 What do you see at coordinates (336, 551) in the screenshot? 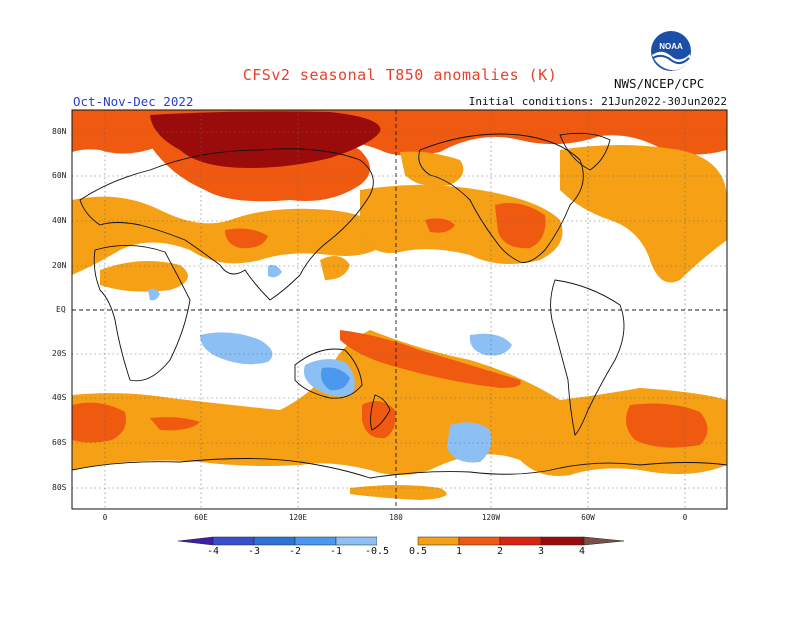
I see `colorbar-label: -1` at bounding box center [336, 551].